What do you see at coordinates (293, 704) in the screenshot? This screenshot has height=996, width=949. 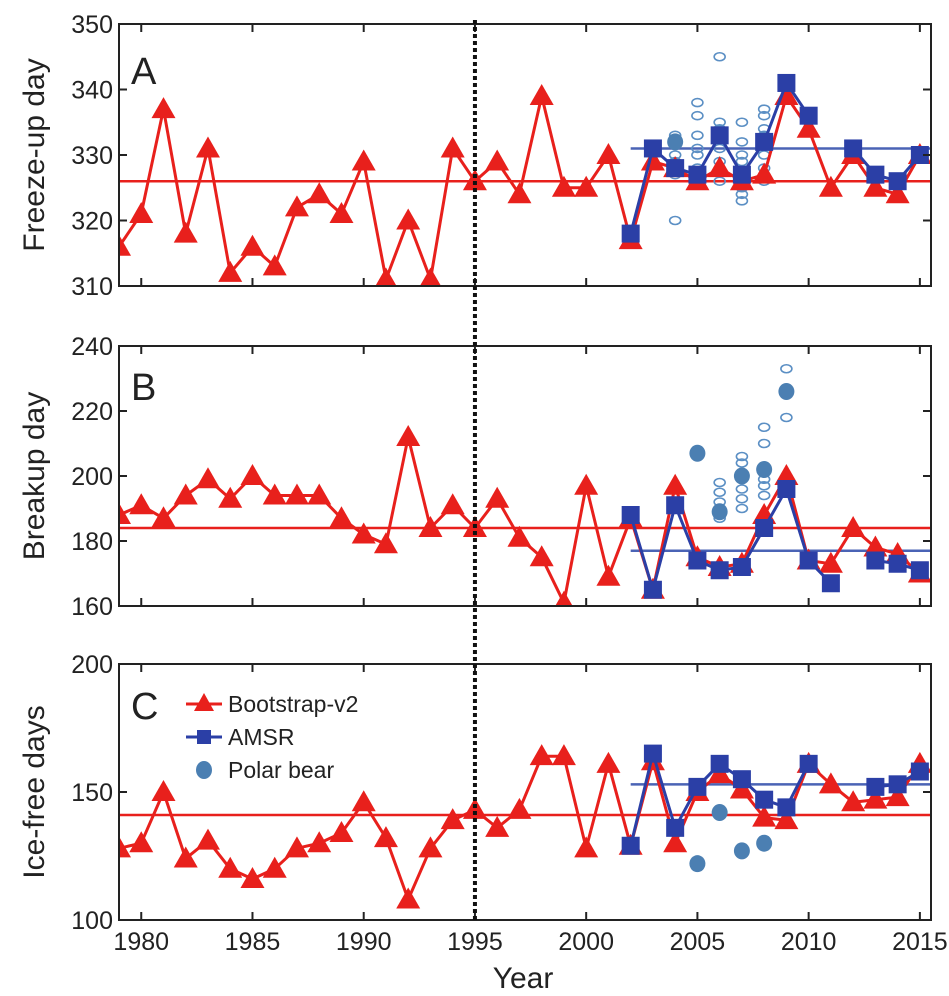 I see `legend-label-bootstrap: Bootstrap-v2` at bounding box center [293, 704].